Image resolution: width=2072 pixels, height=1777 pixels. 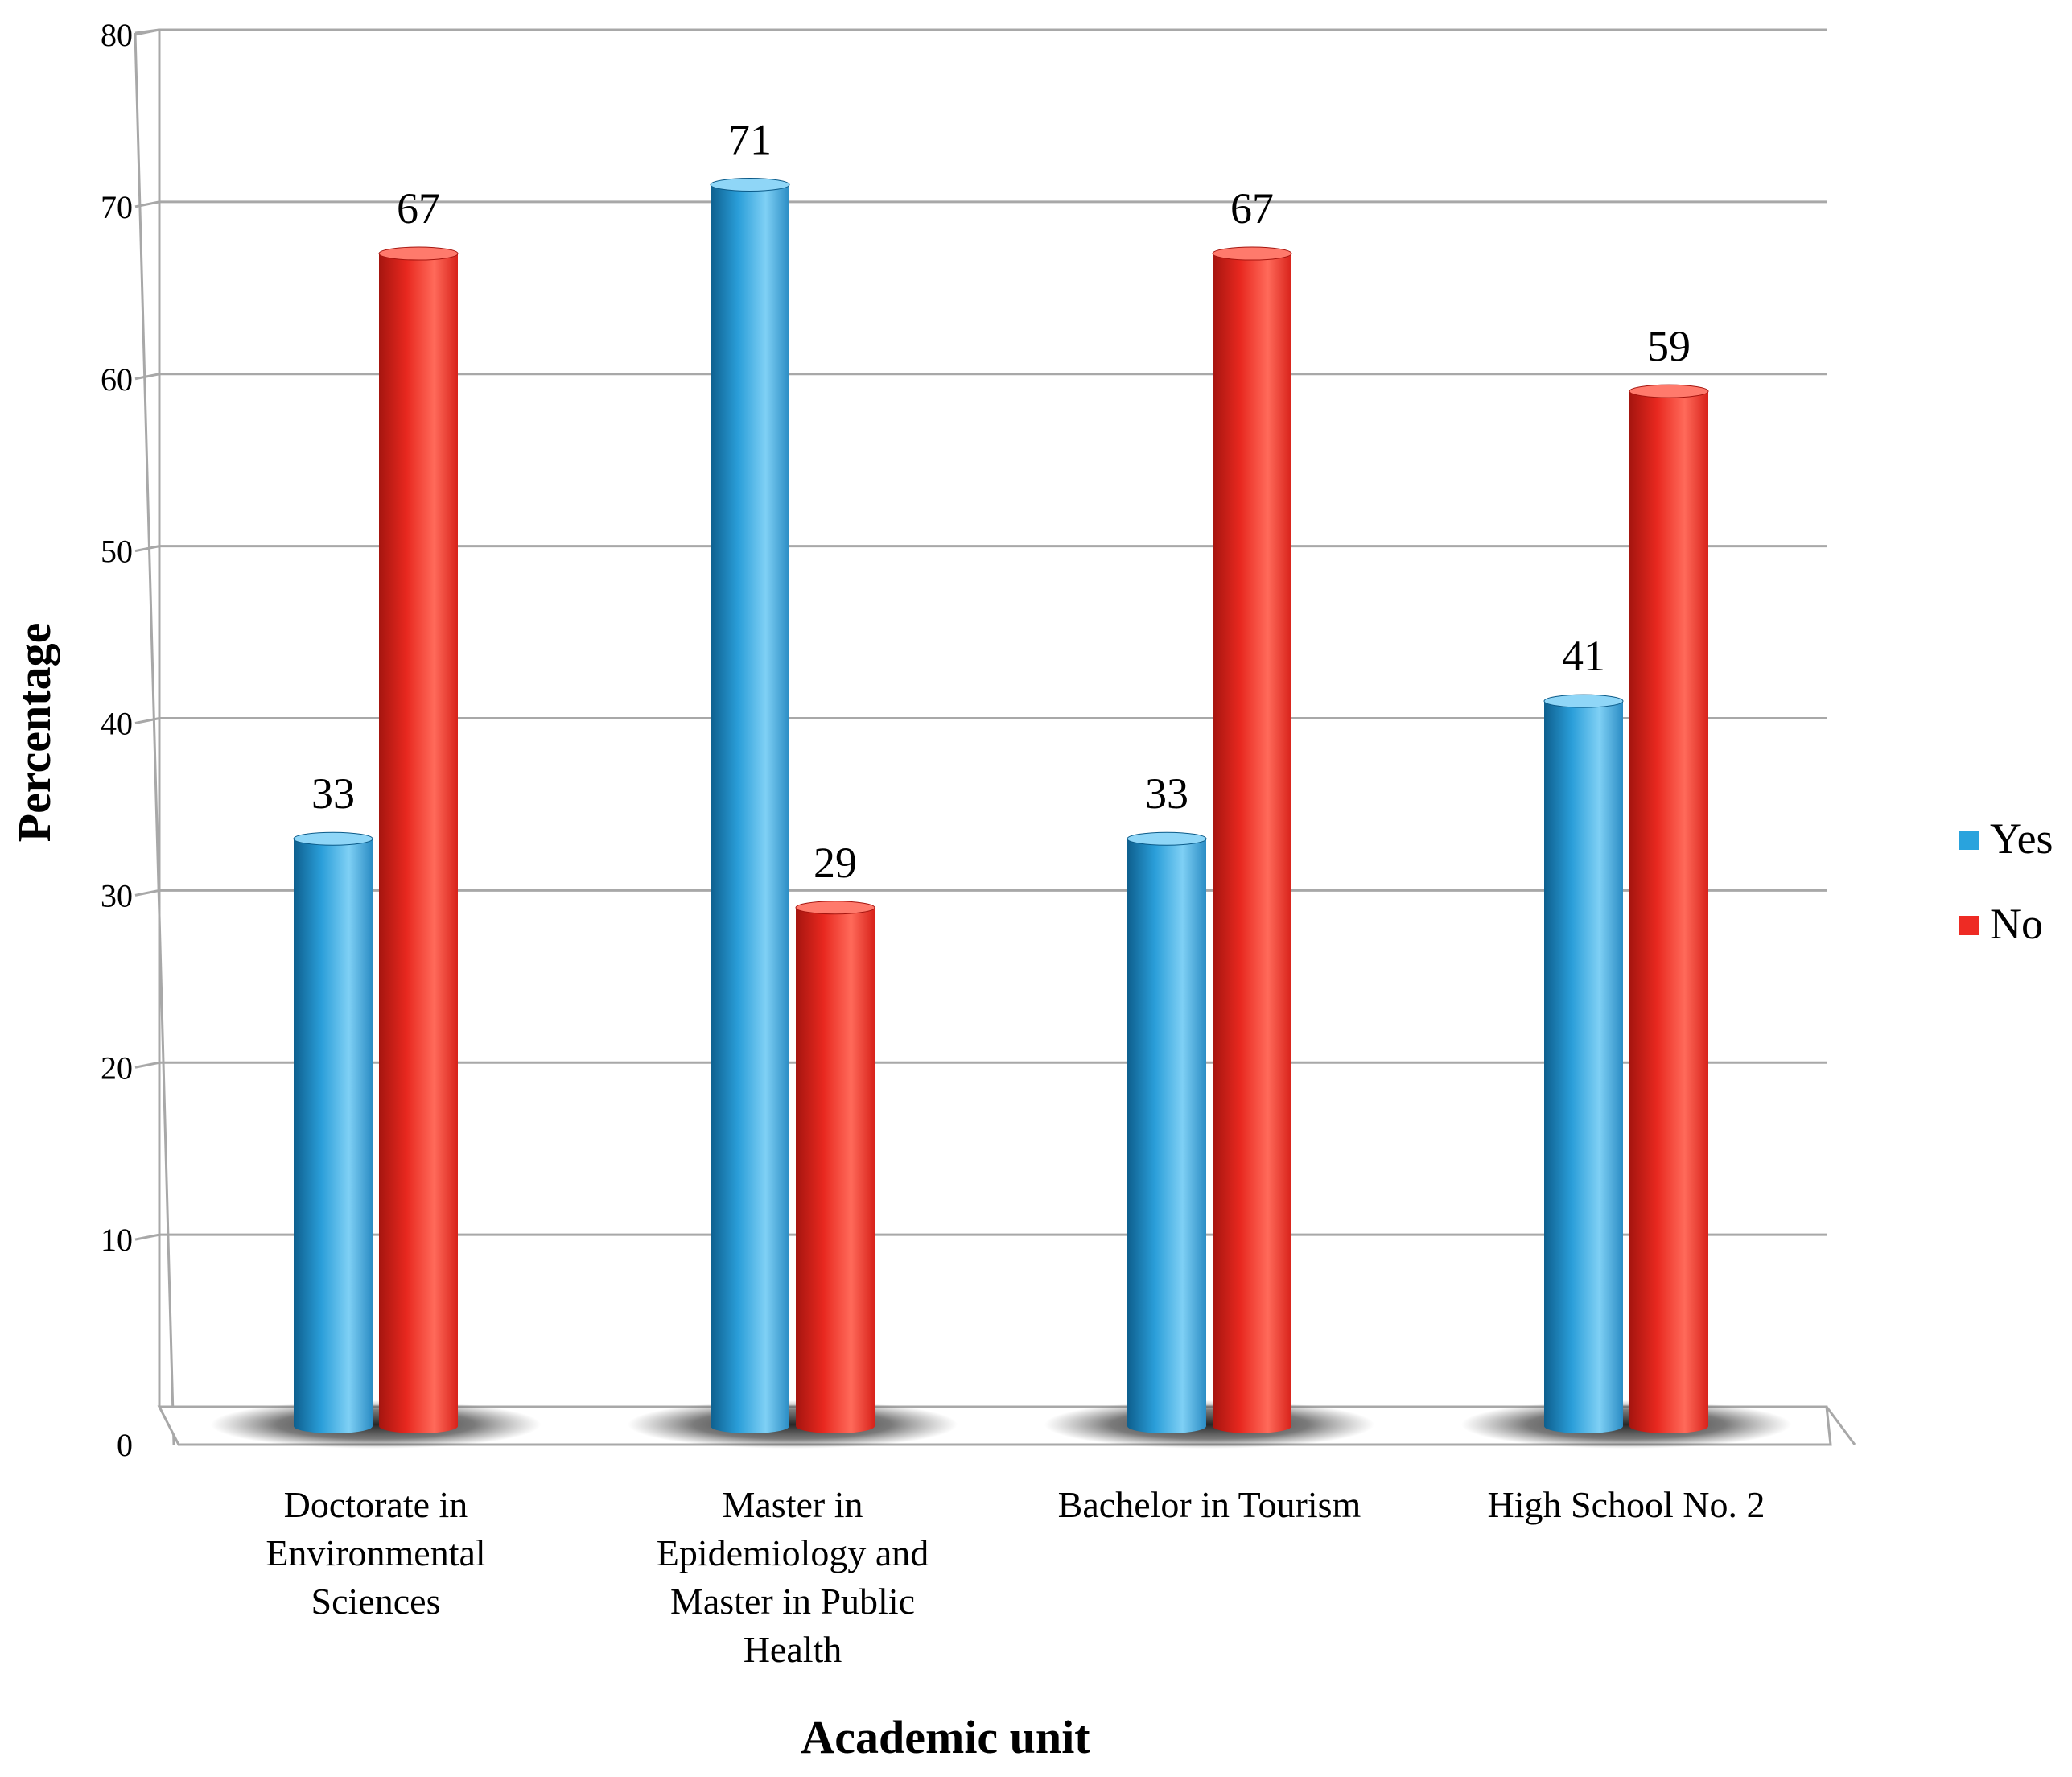 I want to click on y-tick-label: 30, so click(x=117, y=895).